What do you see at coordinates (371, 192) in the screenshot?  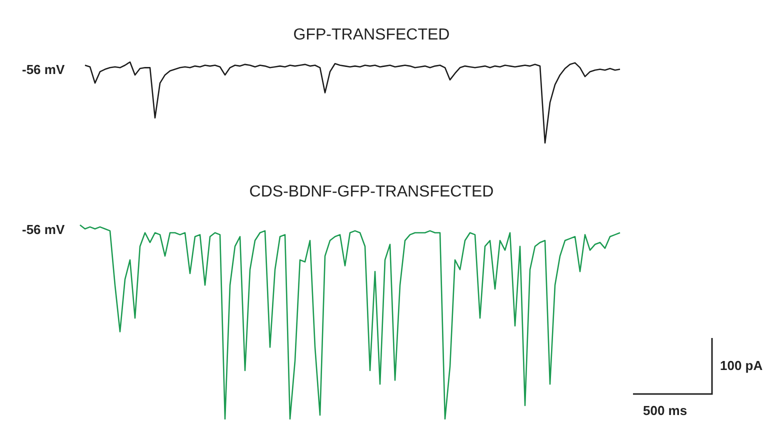 I see `chart-title: CDS-BDNF-GFP-TRANSFECTED` at bounding box center [371, 192].